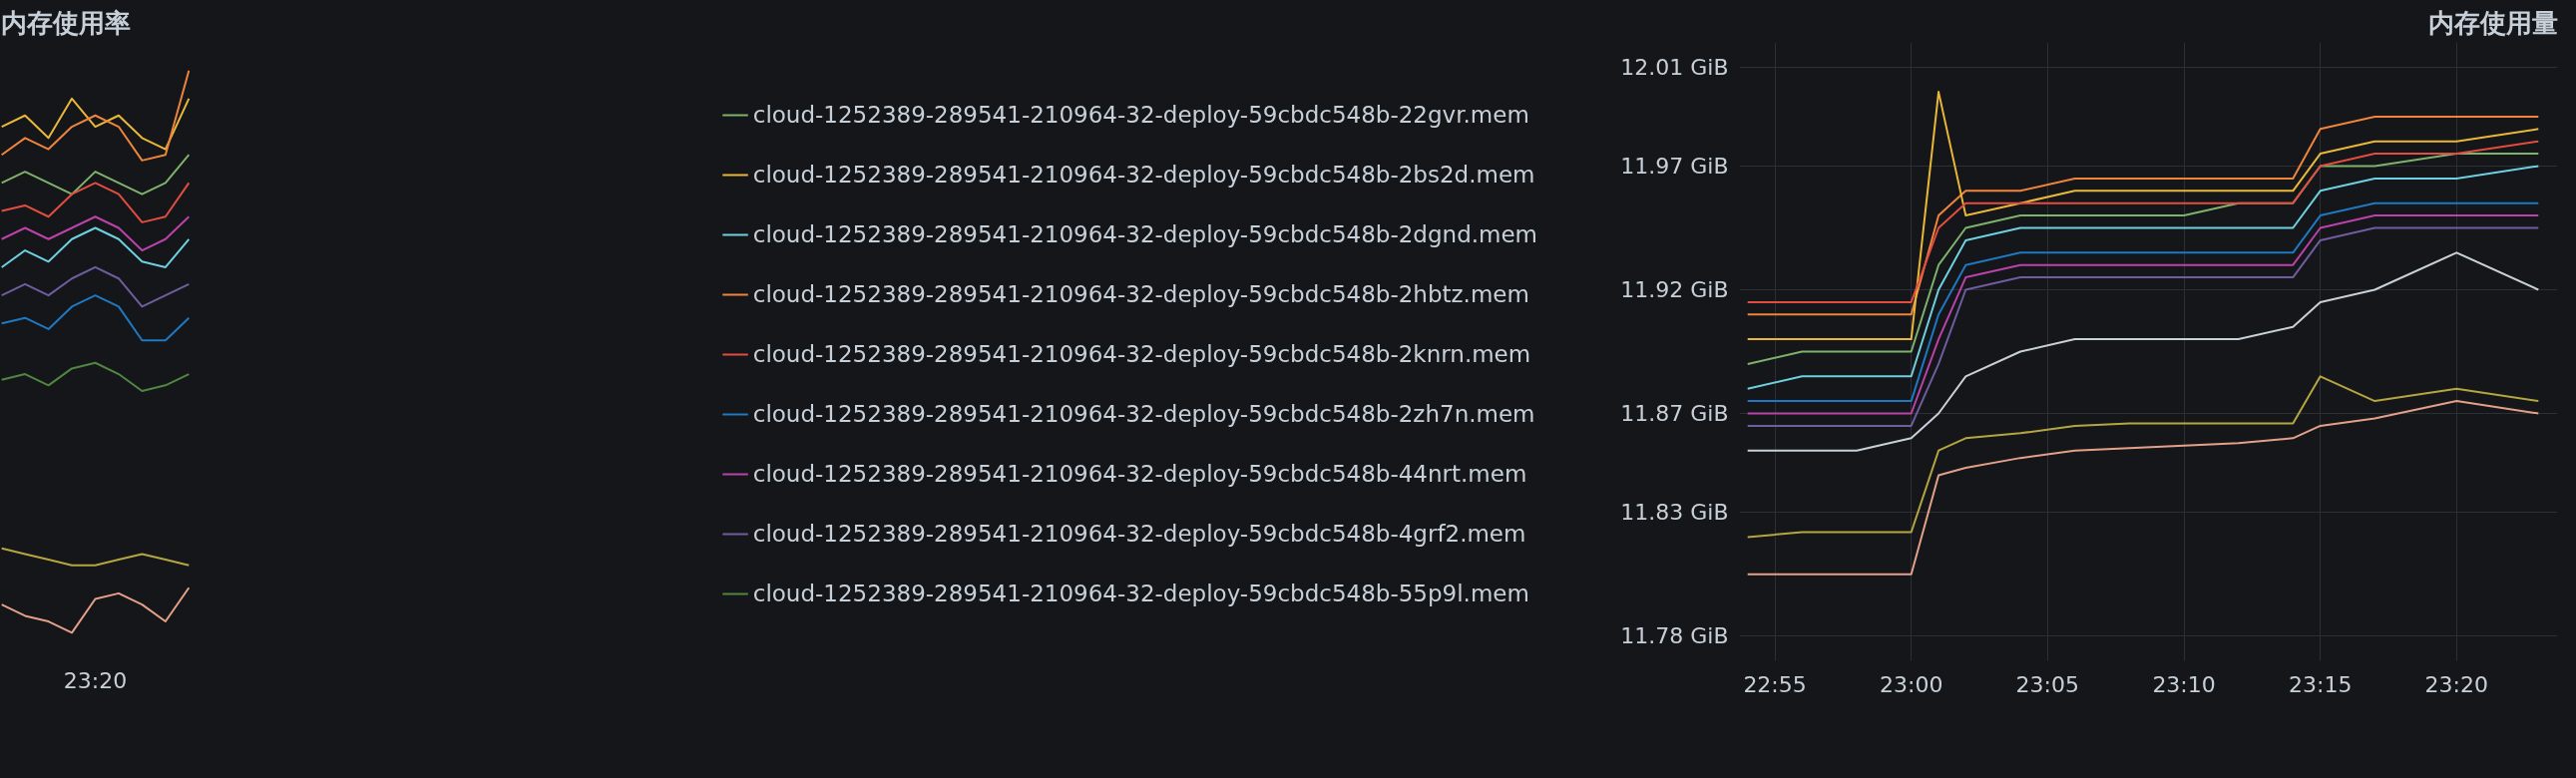 The height and width of the screenshot is (778, 2576). I want to click on legend-label: cloud-1252389-289541-210964-32-deploy-59cbdc548b-44nrt.mem, so click(1139, 474).